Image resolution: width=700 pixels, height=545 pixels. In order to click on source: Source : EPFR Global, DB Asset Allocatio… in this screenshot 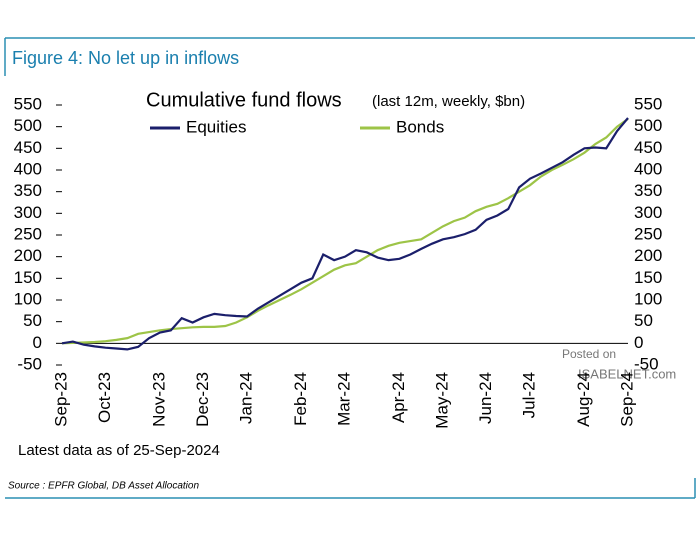, I will do `click(103, 486)`.